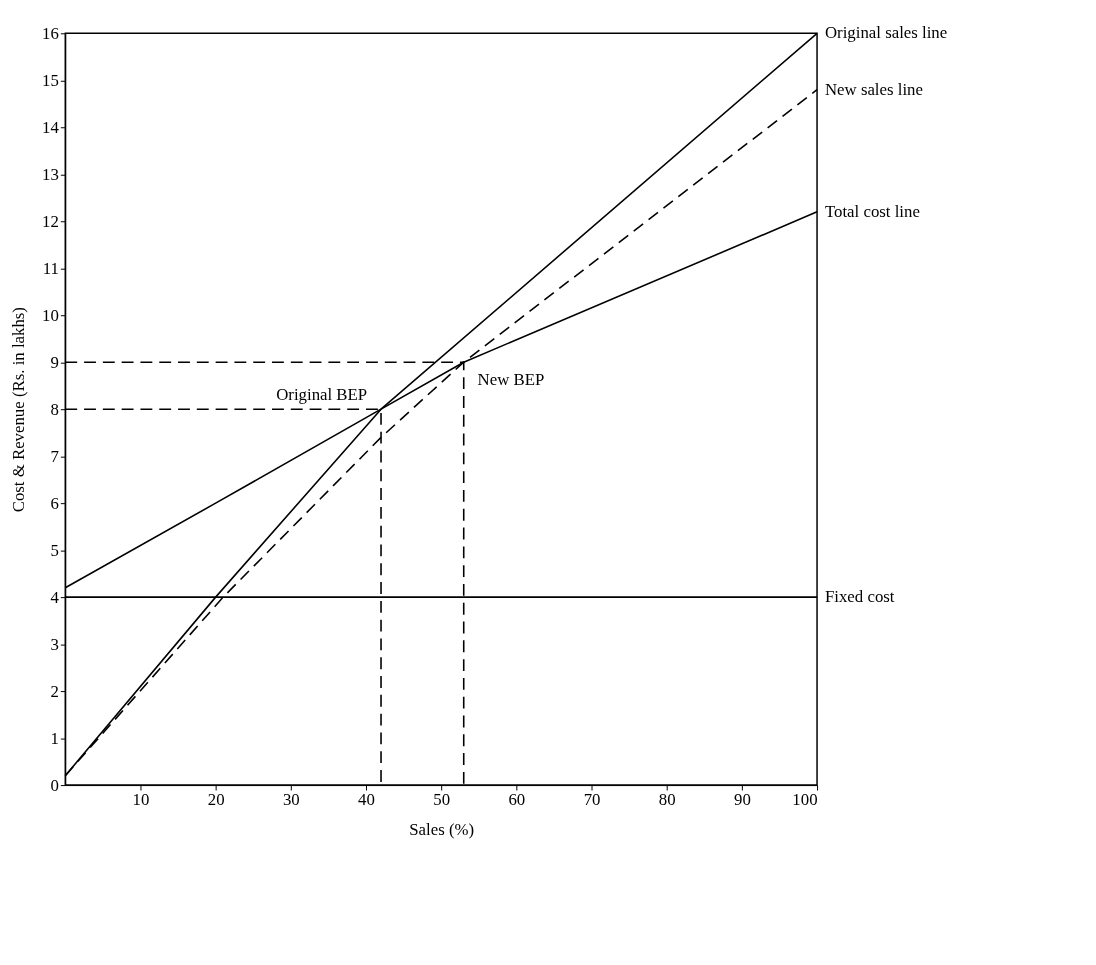 The image size is (1096, 965). Describe the element at coordinates (54, 456) in the screenshot. I see `y-tick-label: 7` at that location.